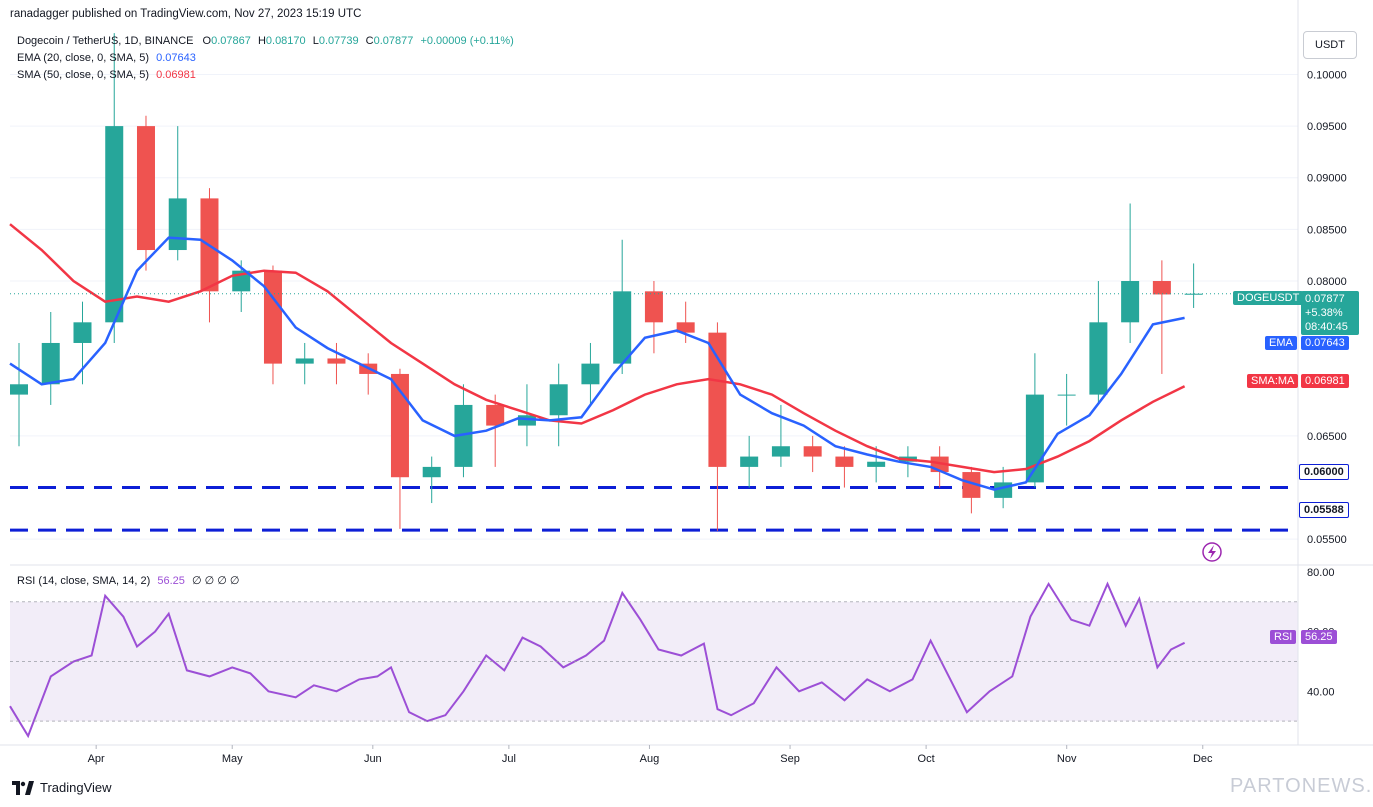  I want to click on rsi-tag-value: 56.25, so click(1319, 637).